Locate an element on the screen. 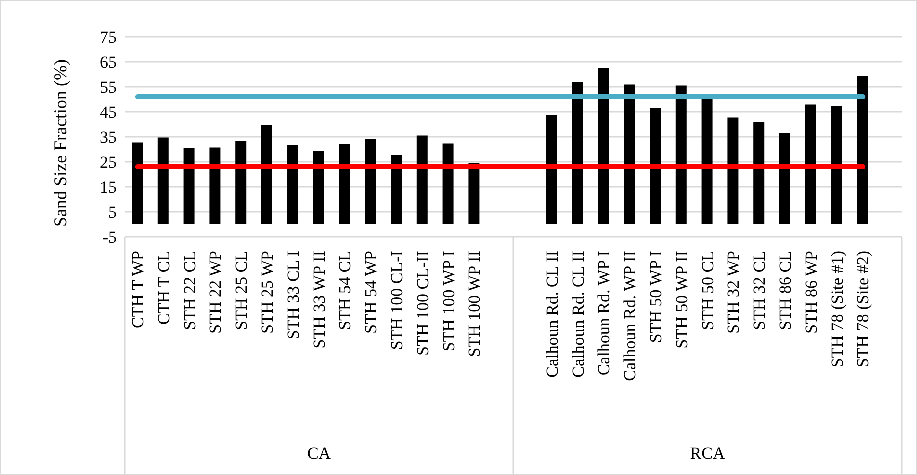  y-tick-label: 55 is located at coordinates (108, 88).